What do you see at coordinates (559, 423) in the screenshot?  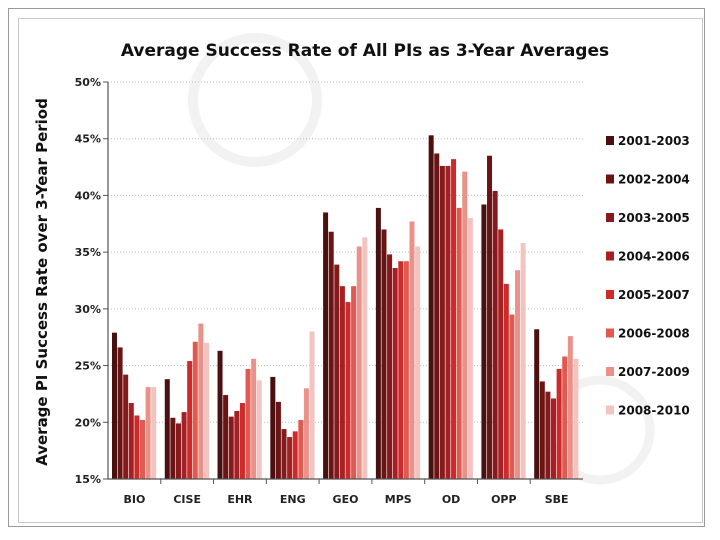 I see `bar-sbe-2005-2007` at bounding box center [559, 423].